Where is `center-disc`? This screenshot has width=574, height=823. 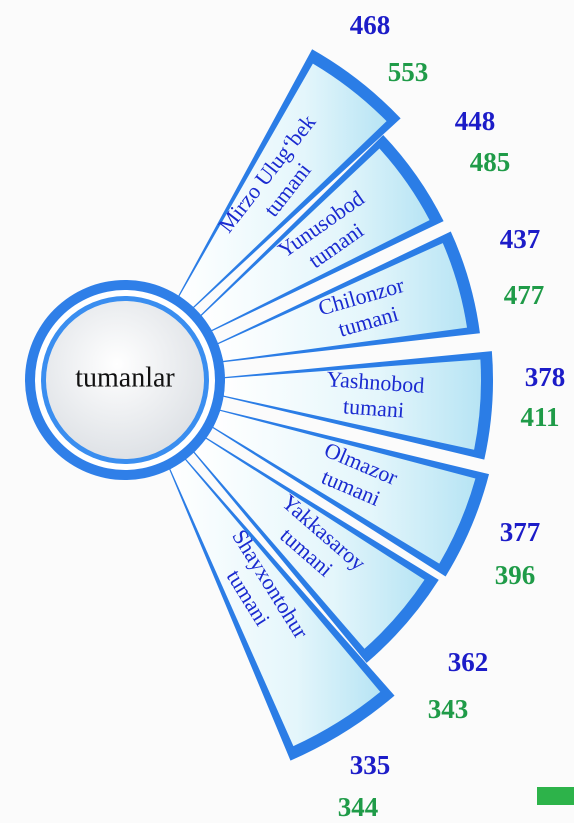
center-disc is located at coordinates (125, 380).